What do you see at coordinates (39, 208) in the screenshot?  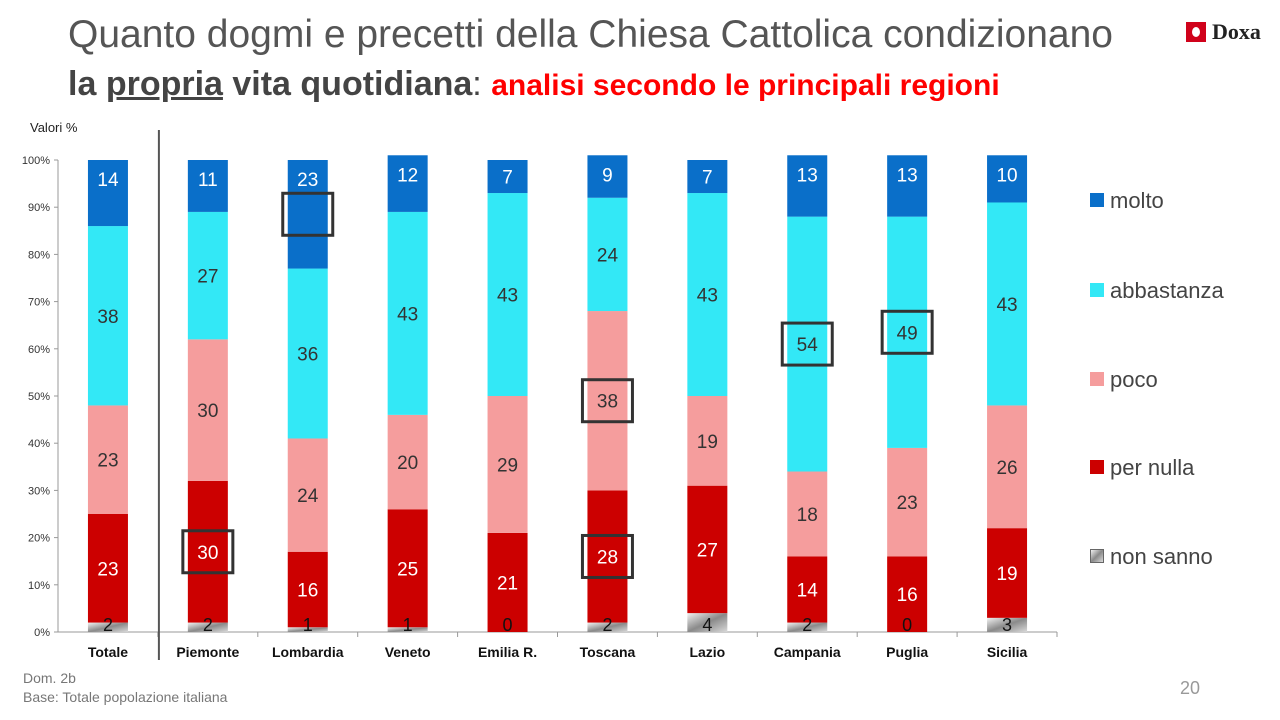 I see `y-tick-label: 90%` at bounding box center [39, 208].